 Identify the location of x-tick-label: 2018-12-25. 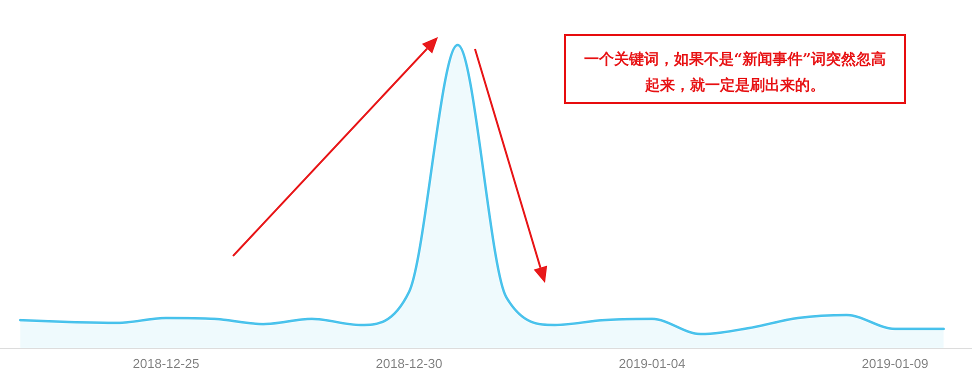
(166, 363).